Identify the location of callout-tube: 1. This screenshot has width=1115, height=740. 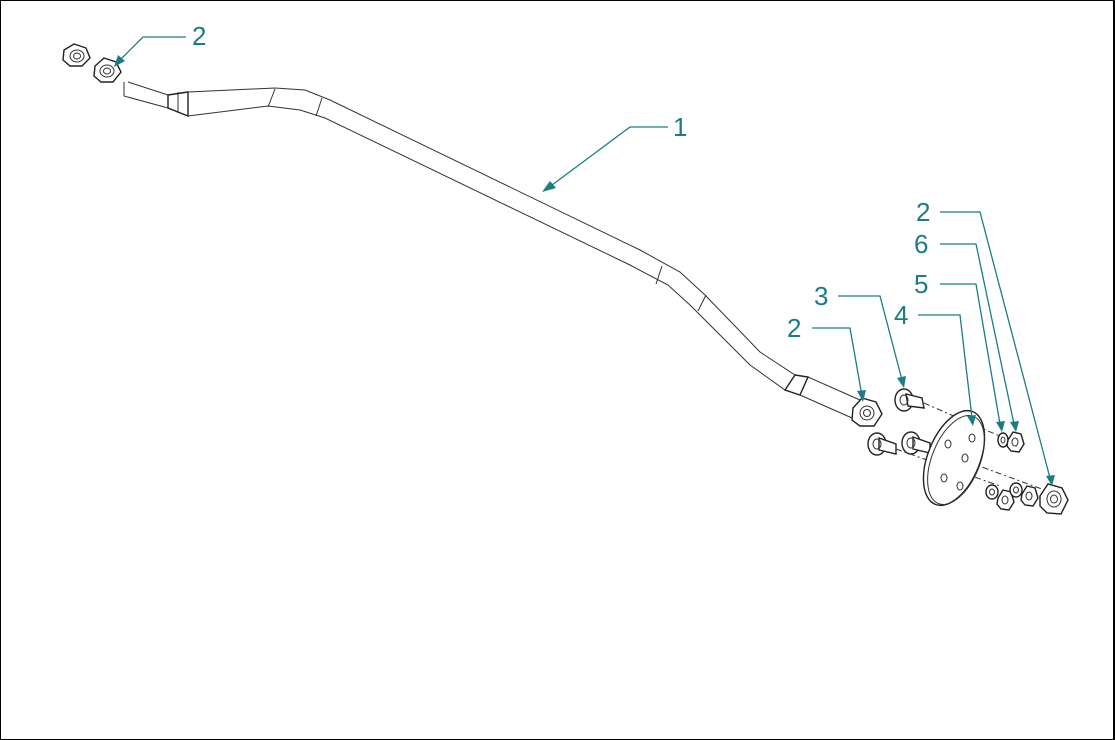
(680, 127).